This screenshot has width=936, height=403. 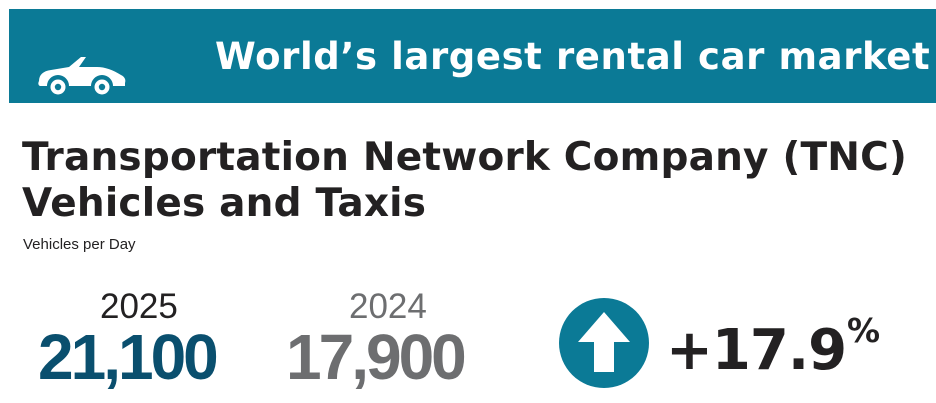 What do you see at coordinates (388, 306) in the screenshot?
I see `previous-year-label: 2024` at bounding box center [388, 306].